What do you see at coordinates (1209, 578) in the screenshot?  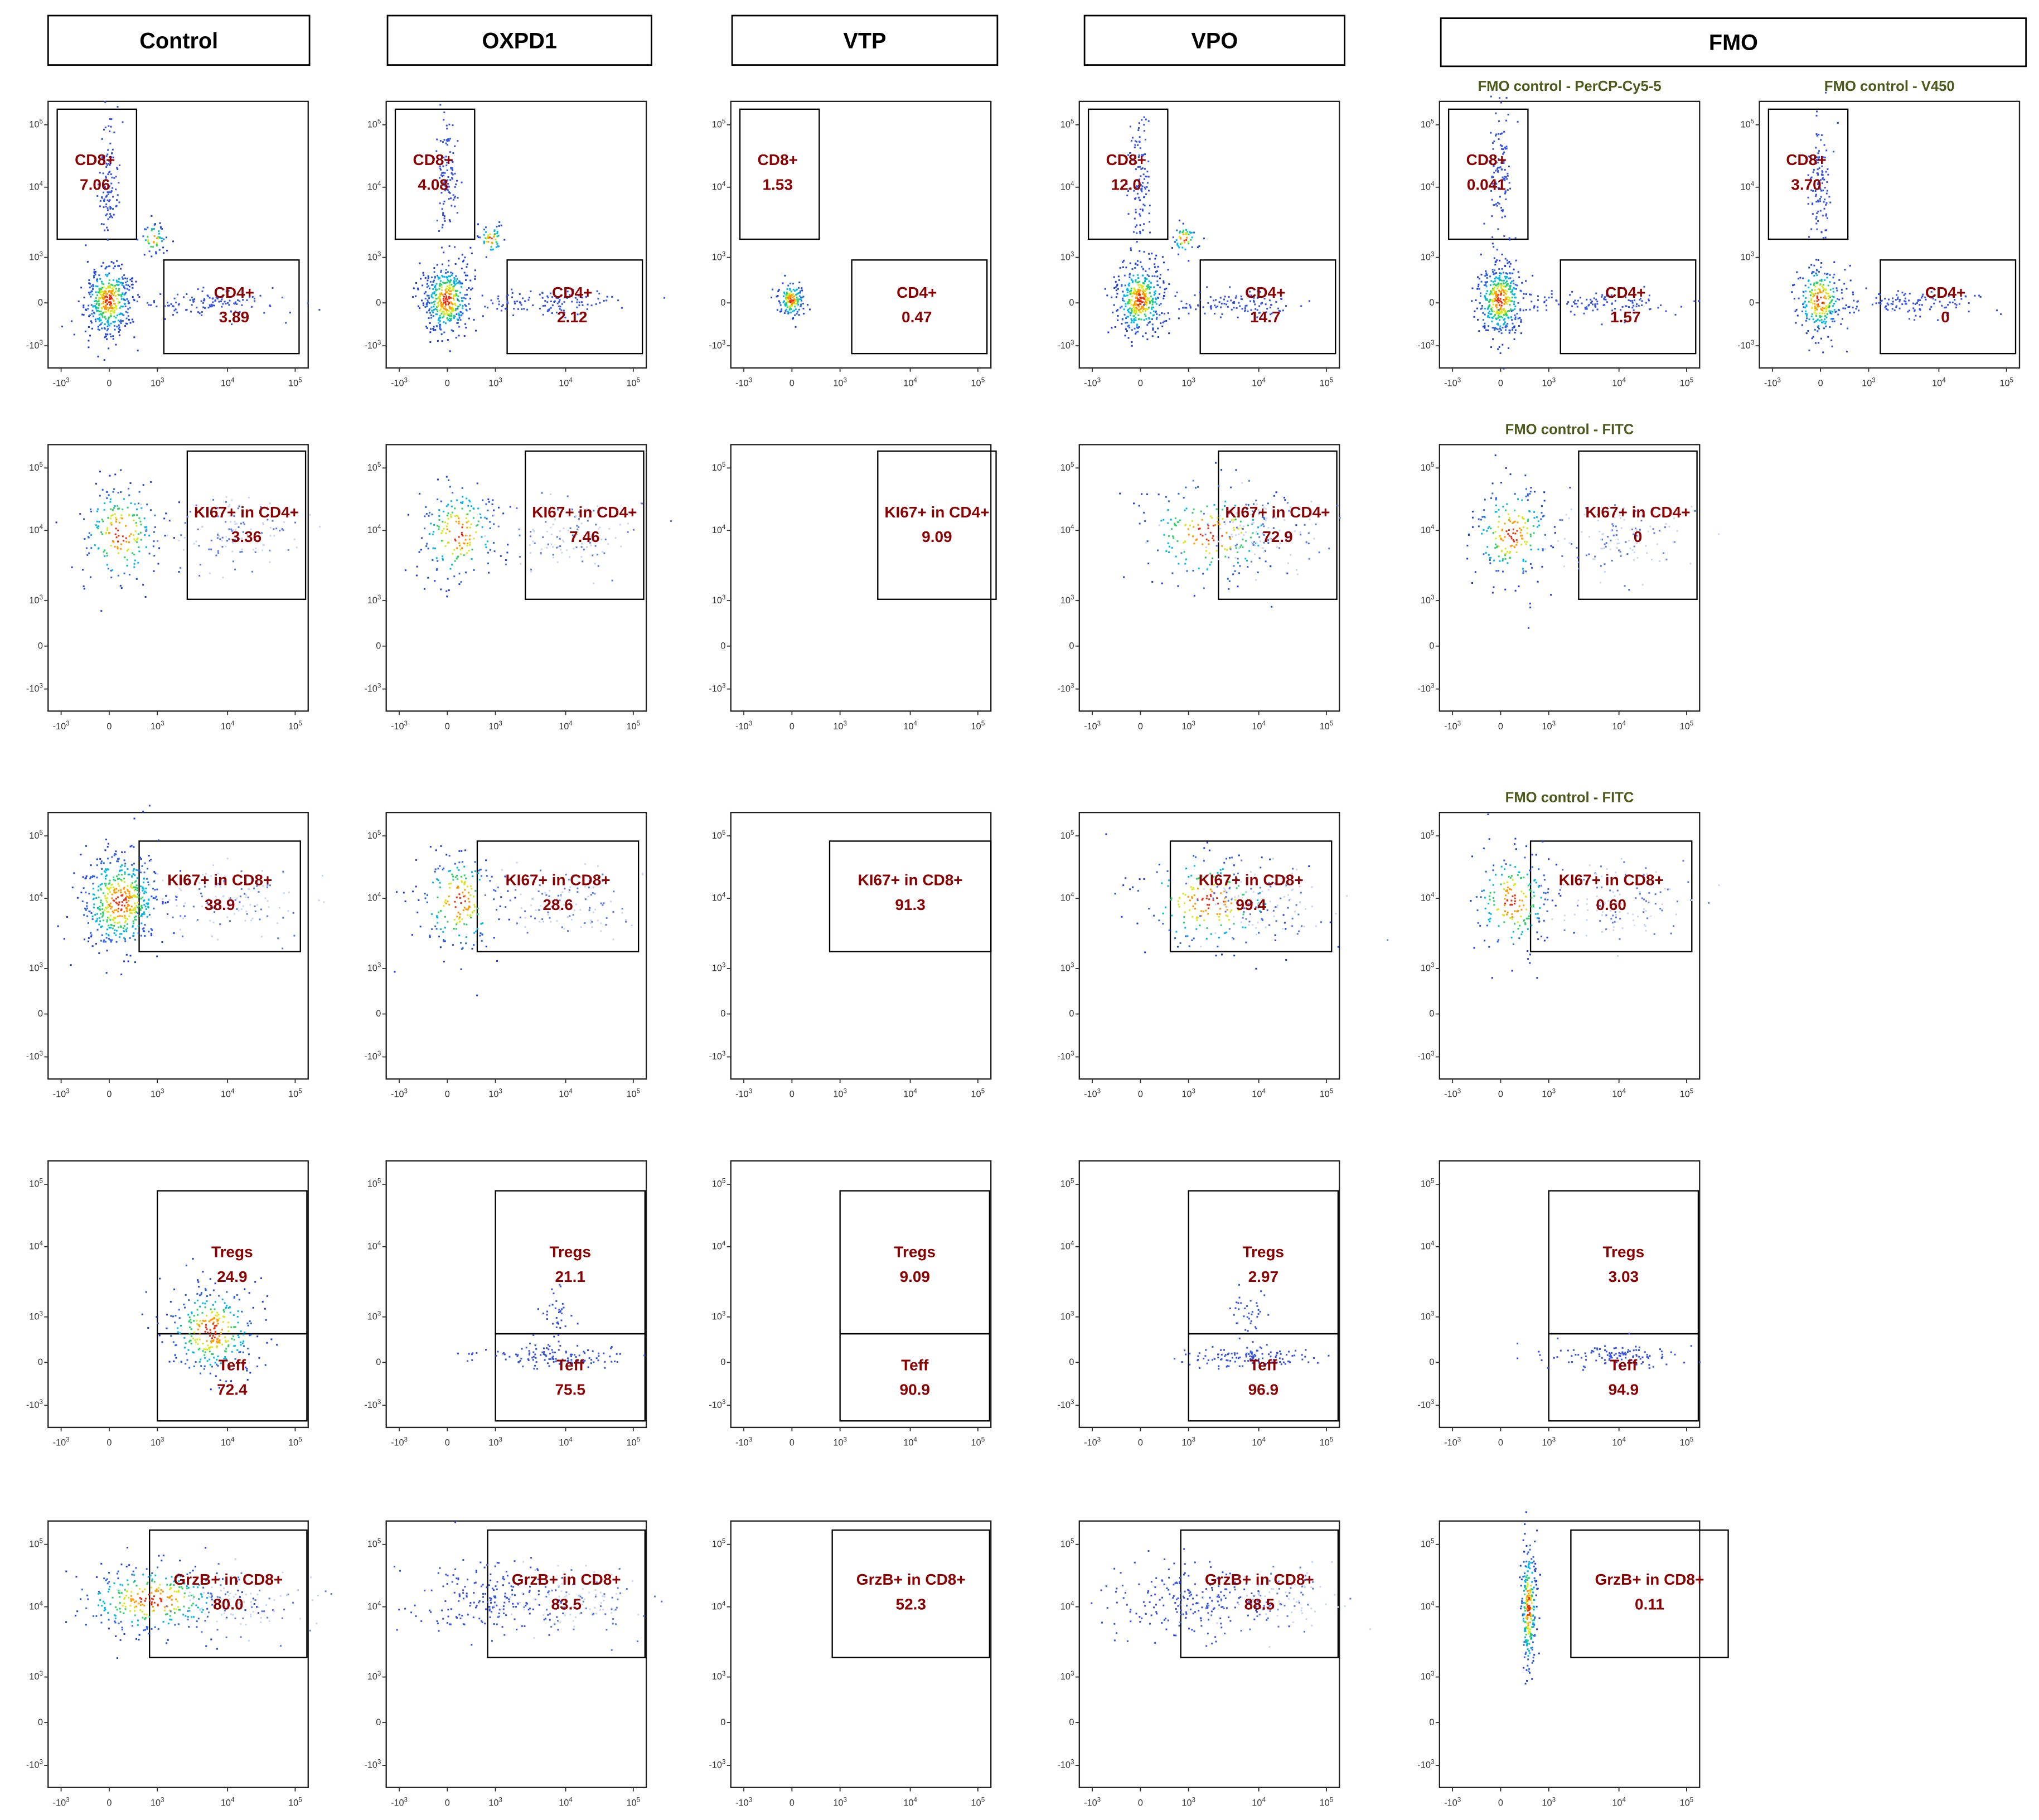 I see `plot-frame` at bounding box center [1209, 578].